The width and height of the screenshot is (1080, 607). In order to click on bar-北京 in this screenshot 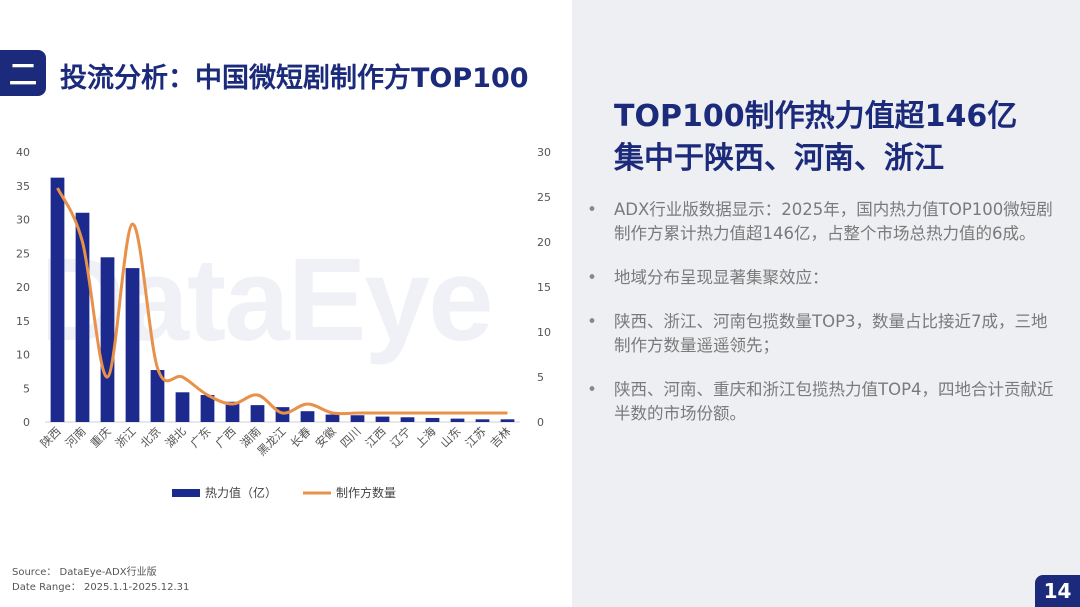, I will do `click(157, 396)`.